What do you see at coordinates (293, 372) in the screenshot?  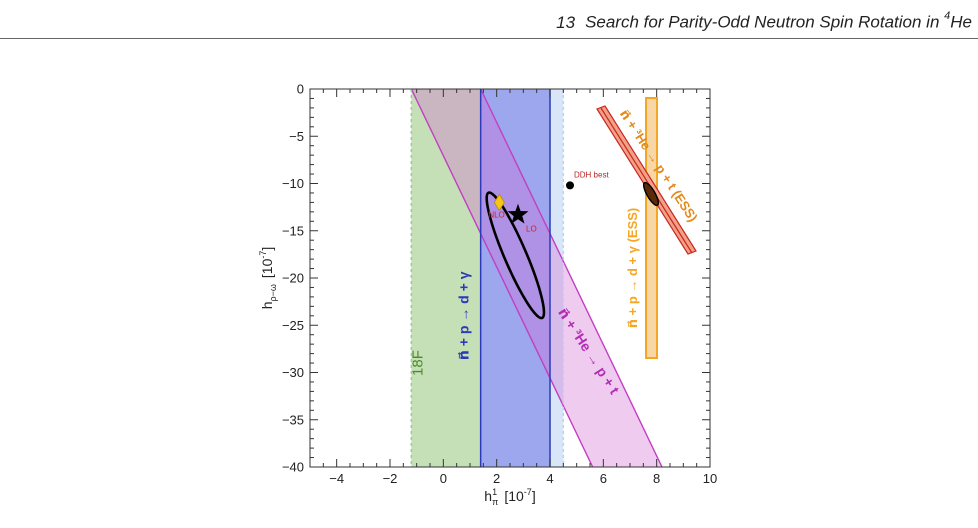 I see `y-tick-label: −30` at bounding box center [293, 372].